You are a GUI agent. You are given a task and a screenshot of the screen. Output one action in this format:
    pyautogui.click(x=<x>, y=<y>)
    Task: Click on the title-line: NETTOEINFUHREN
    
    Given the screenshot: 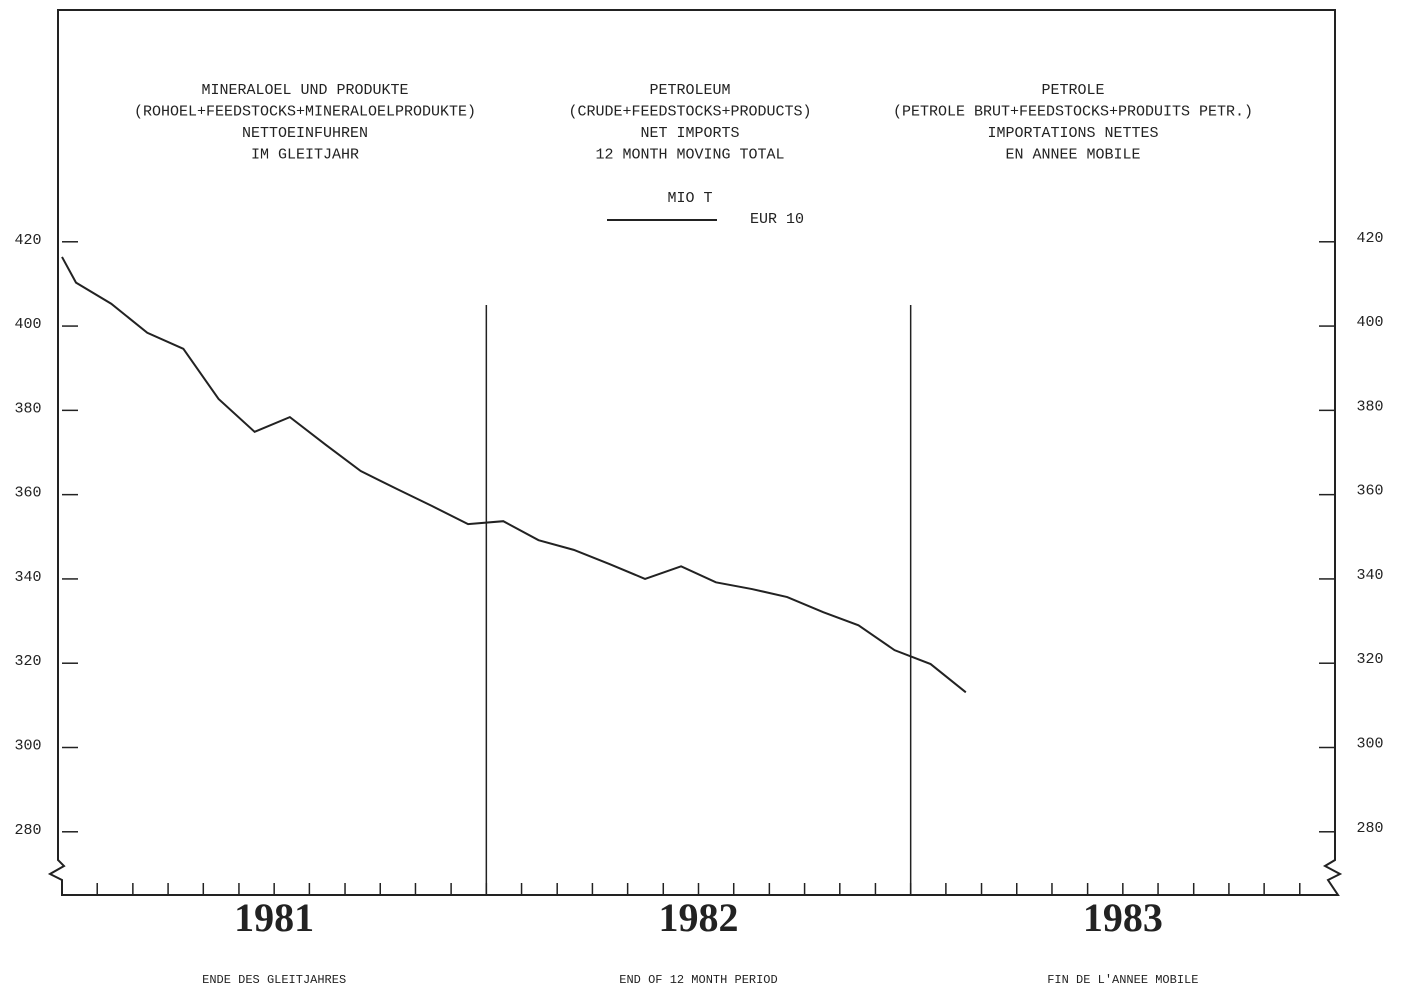 What is the action you would take?
    pyautogui.click(x=305, y=133)
    